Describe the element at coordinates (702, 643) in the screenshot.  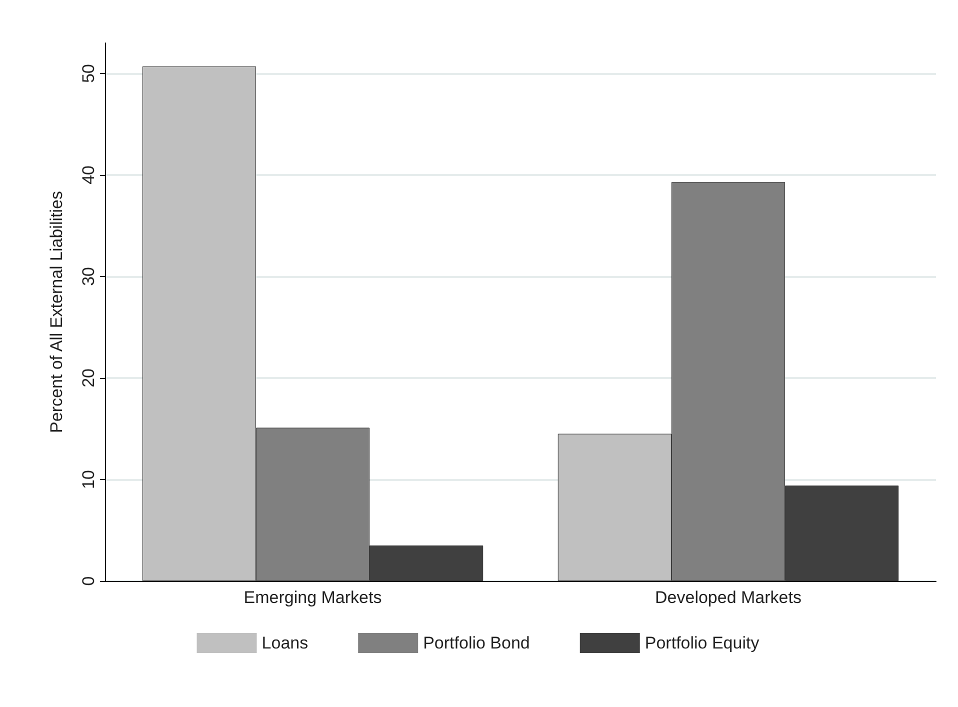
I see `legend-label: Portfolio Equity` at that location.